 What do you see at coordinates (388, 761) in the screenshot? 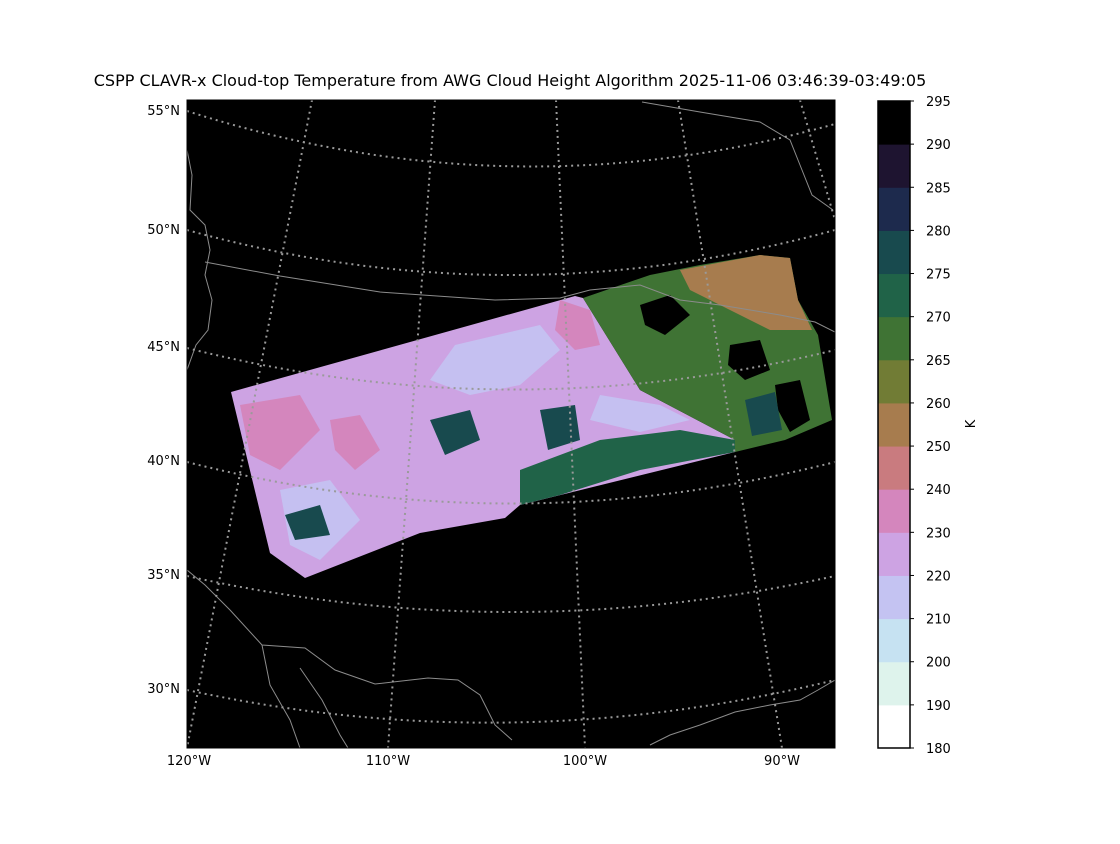
I see `lon-label: 110°W` at bounding box center [388, 761].